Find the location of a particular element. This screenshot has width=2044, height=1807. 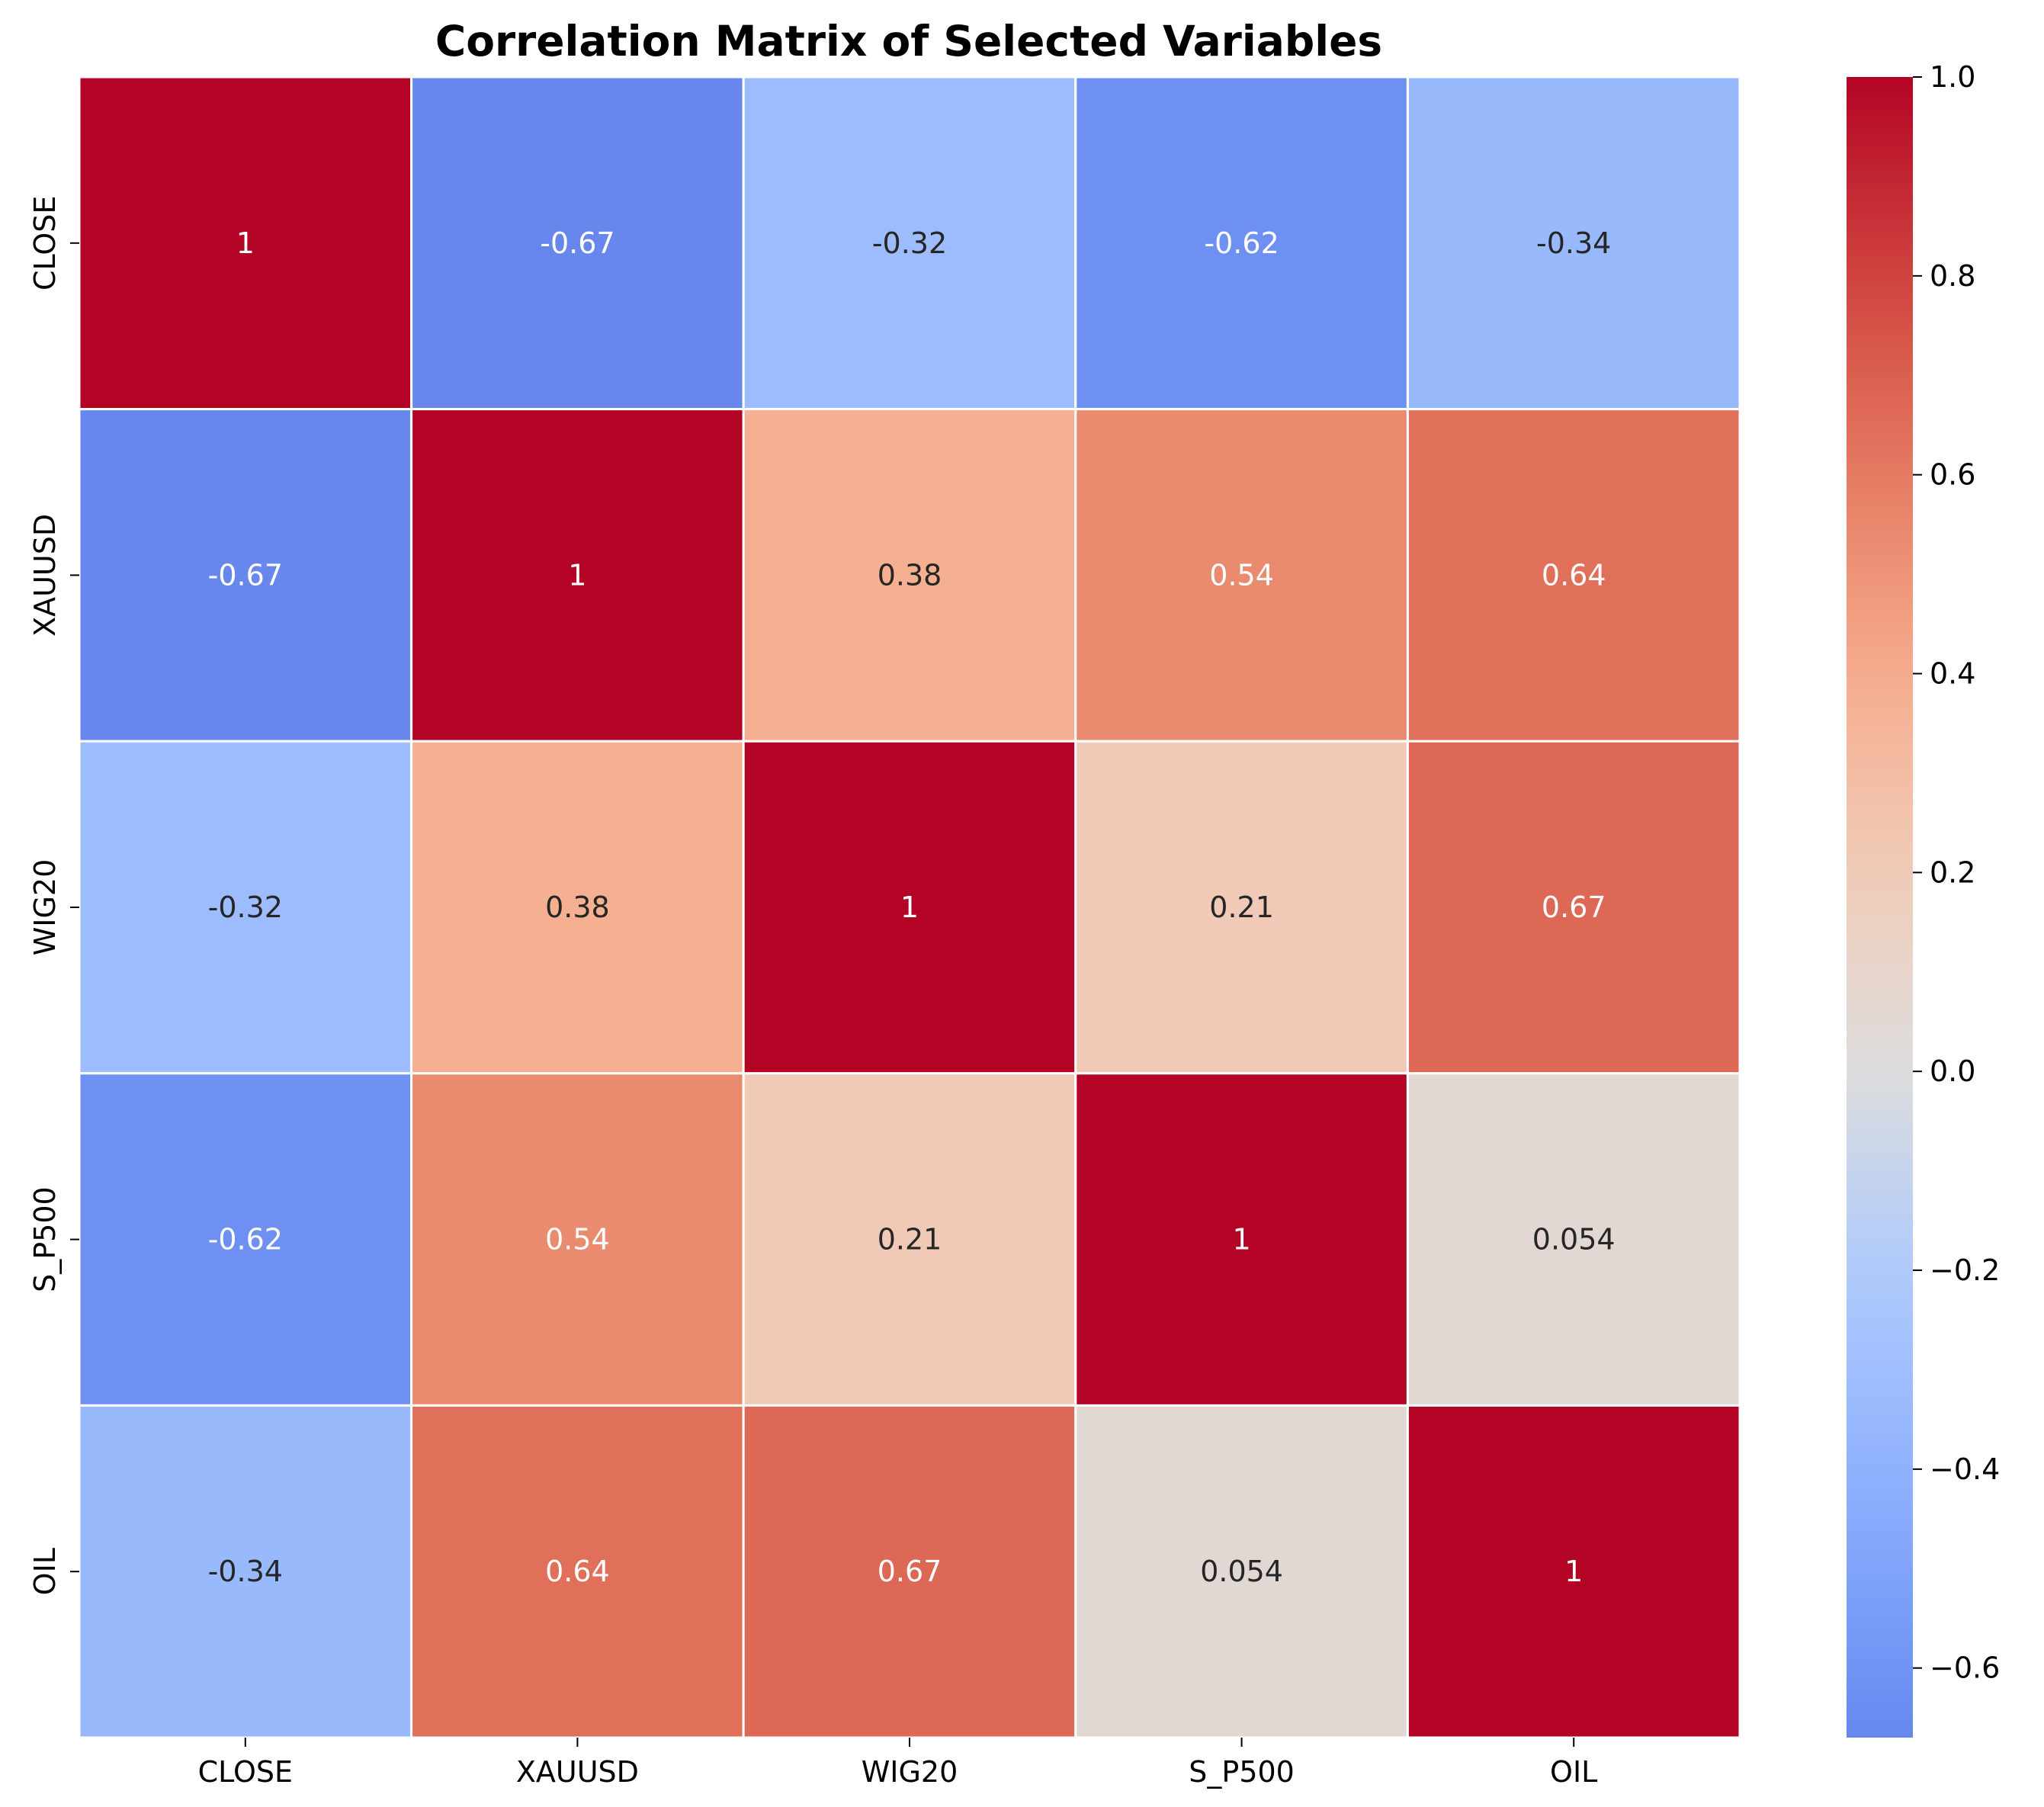

x-axis: CLOSE XAUUSD WIG20 S_P500 OIL is located at coordinates (898, 1764).